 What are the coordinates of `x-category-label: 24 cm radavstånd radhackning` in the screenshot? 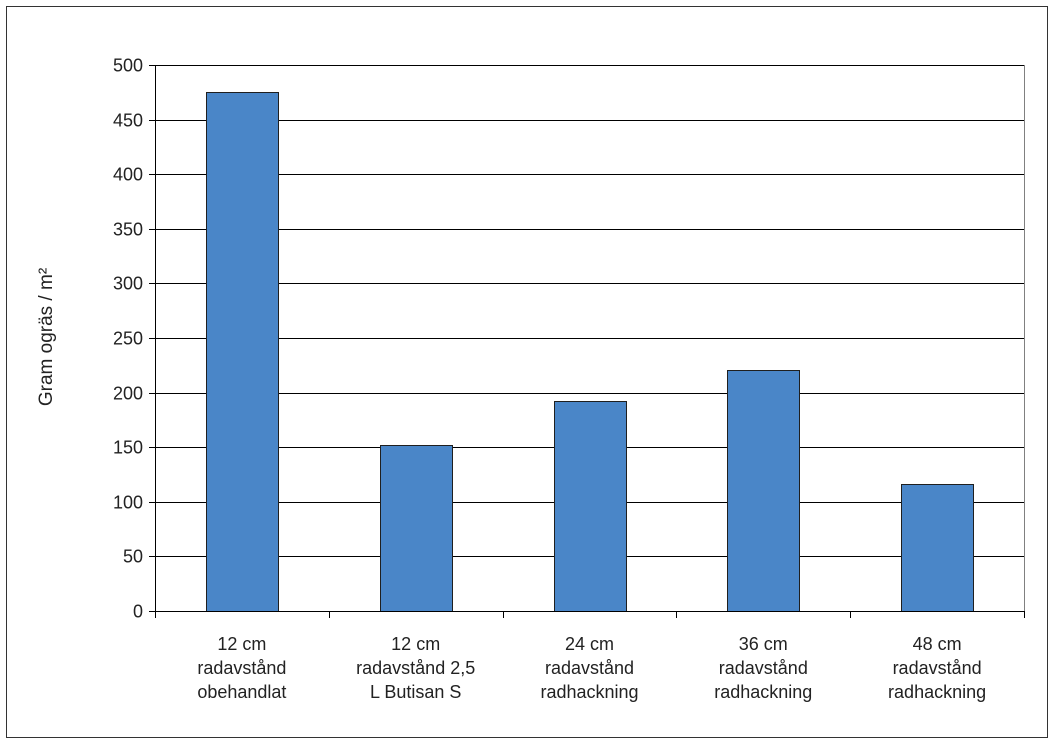 It's located at (589, 668).